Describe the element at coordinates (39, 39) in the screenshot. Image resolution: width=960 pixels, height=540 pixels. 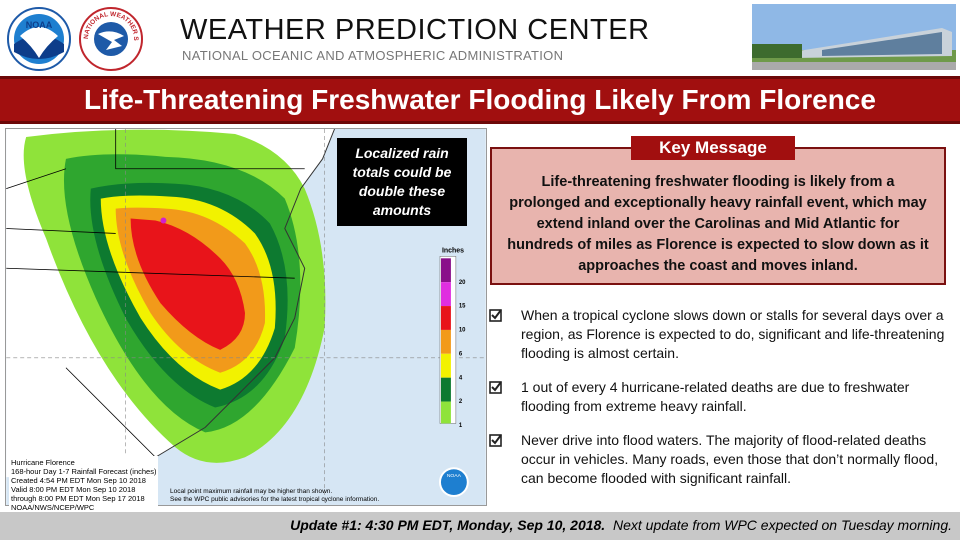
I see `noaa-logo: NOAA` at that location.